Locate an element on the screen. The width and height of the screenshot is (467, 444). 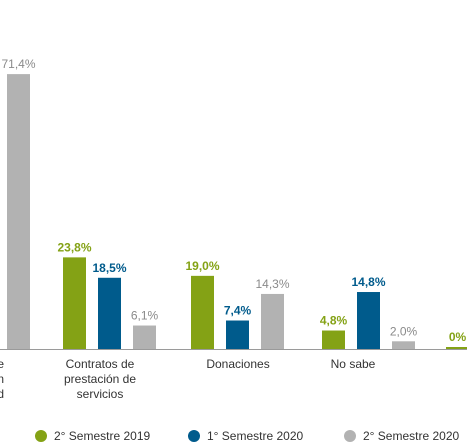
category-label: prestación de is located at coordinates (100, 379).